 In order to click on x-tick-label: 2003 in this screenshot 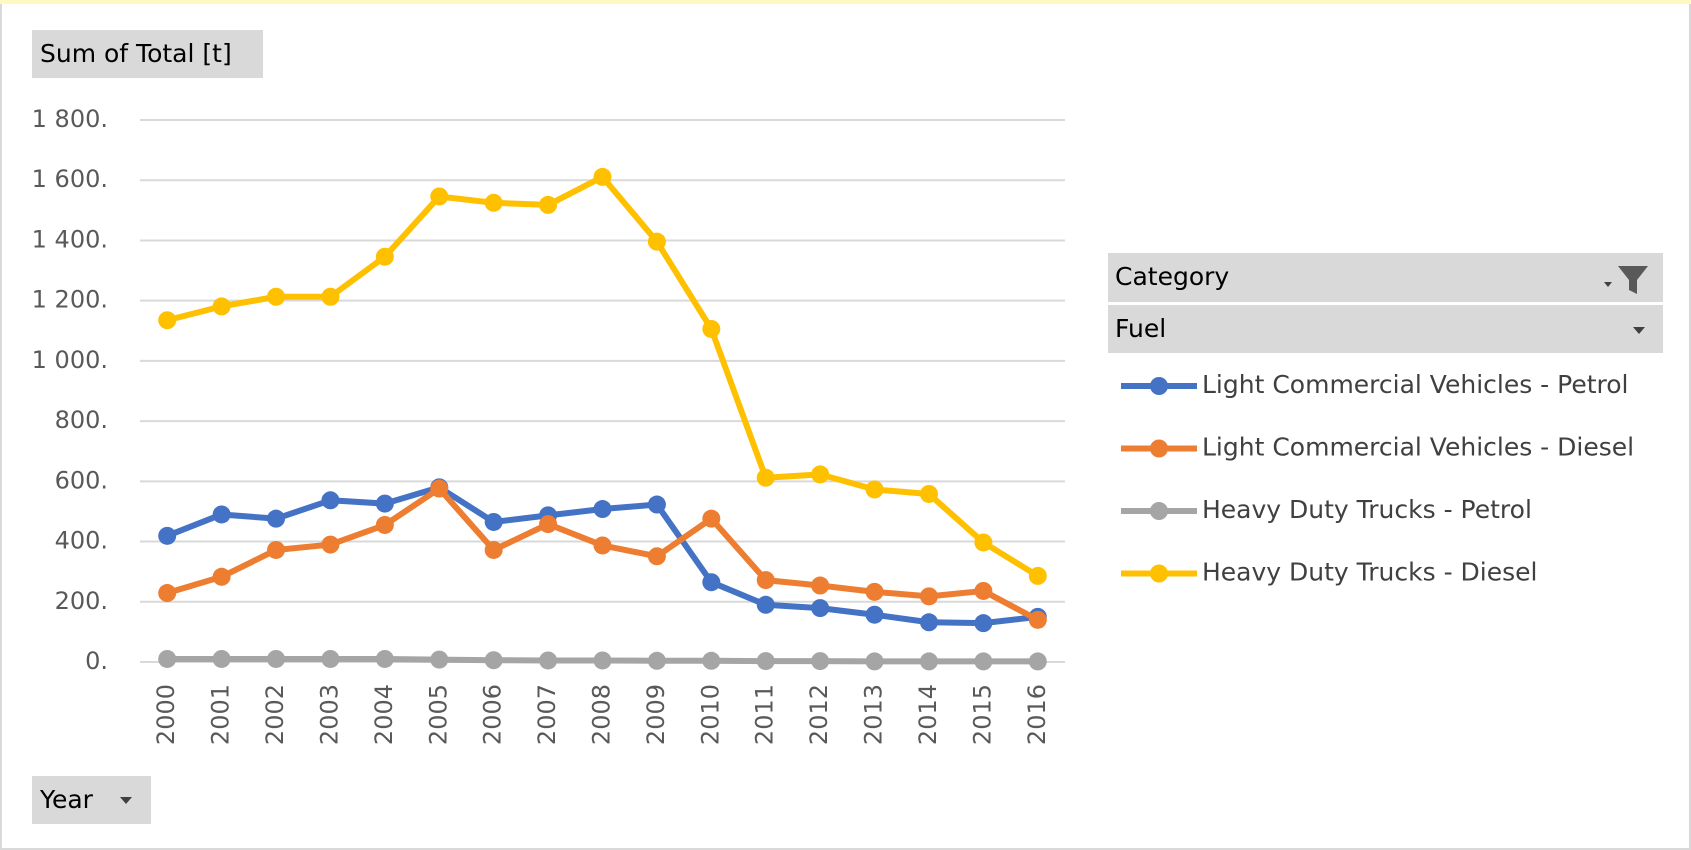, I will do `click(329, 714)`.